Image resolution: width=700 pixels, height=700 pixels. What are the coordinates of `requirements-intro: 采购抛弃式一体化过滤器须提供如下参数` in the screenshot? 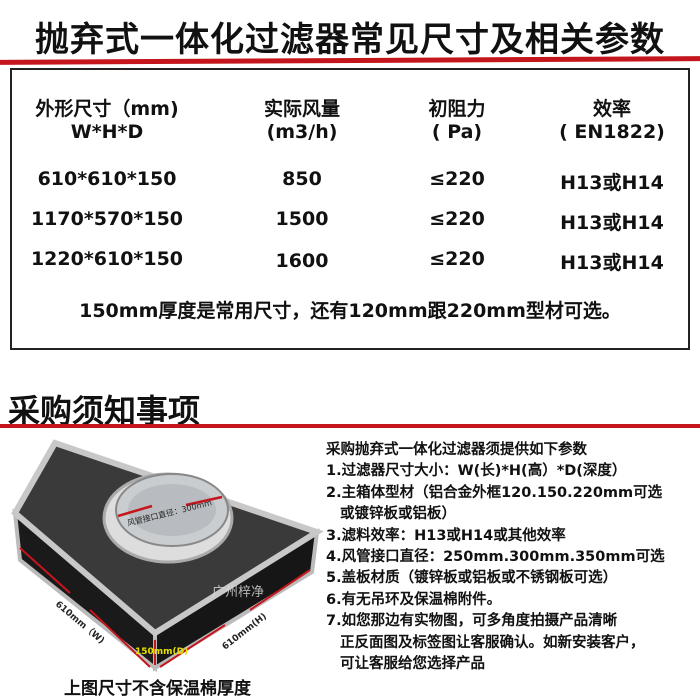 It's located at (456, 450).